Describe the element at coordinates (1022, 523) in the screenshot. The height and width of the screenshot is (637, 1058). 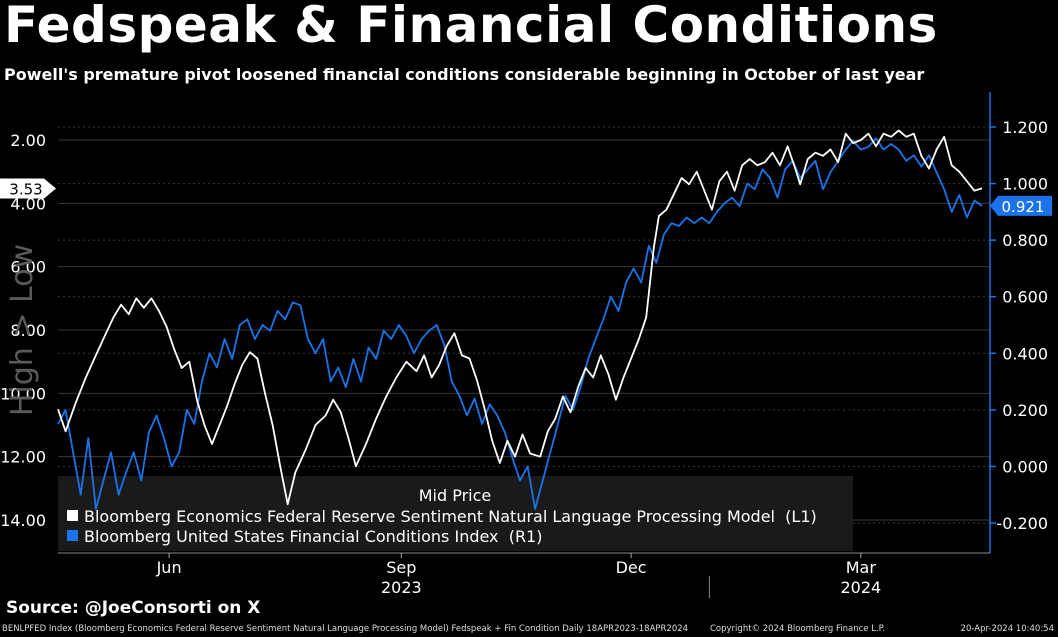
I see `right-tick-label: -0.200` at that location.